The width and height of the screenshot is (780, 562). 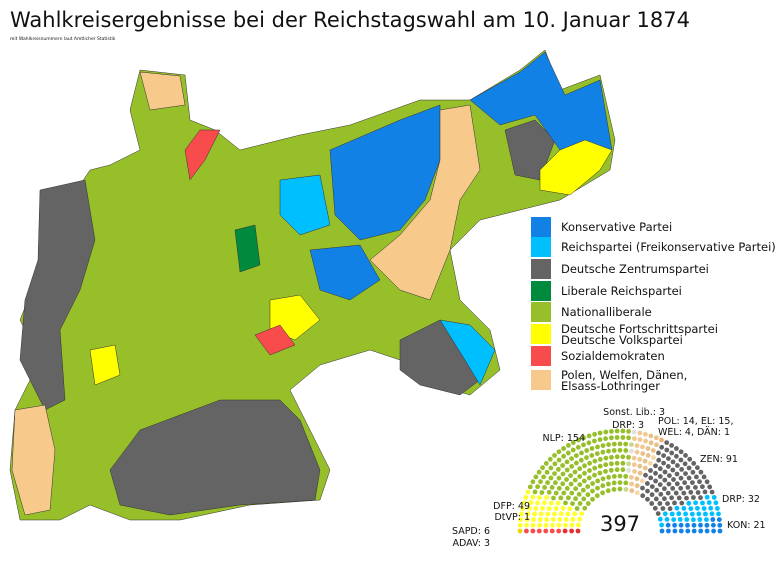 What do you see at coordinates (622, 340) in the screenshot?
I see `legend-label: Deutsche Volkspartei` at bounding box center [622, 340].